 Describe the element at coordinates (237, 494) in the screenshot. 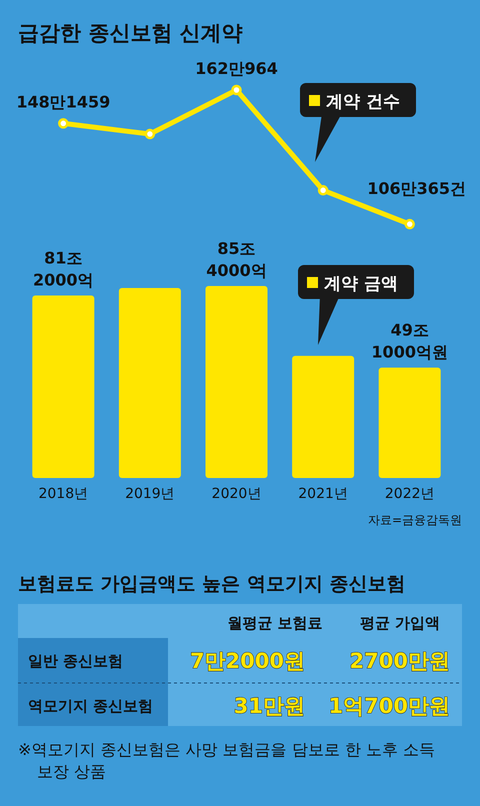

I see `x-tick-label: 2020년` at that location.